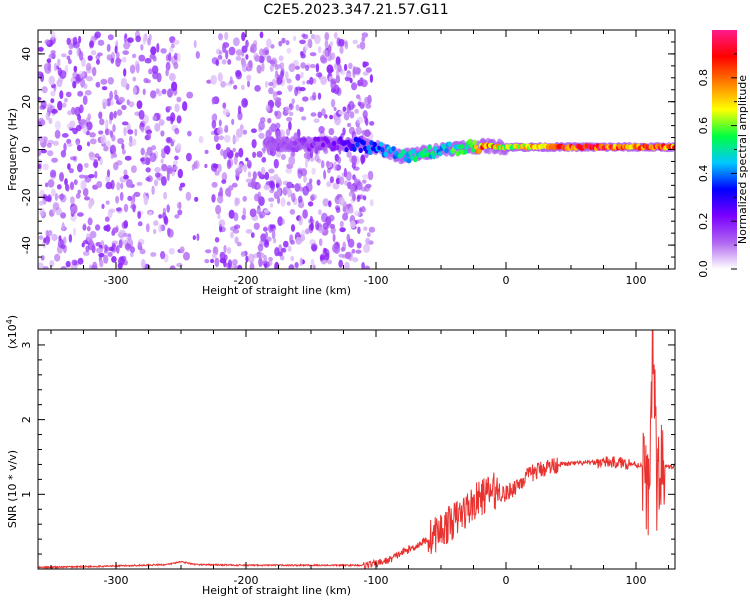 The height and width of the screenshot is (600, 750). Describe the element at coordinates (276, 290) in the screenshot. I see `spectrogram-x-axis-label: Height of straight line (km)` at that location.